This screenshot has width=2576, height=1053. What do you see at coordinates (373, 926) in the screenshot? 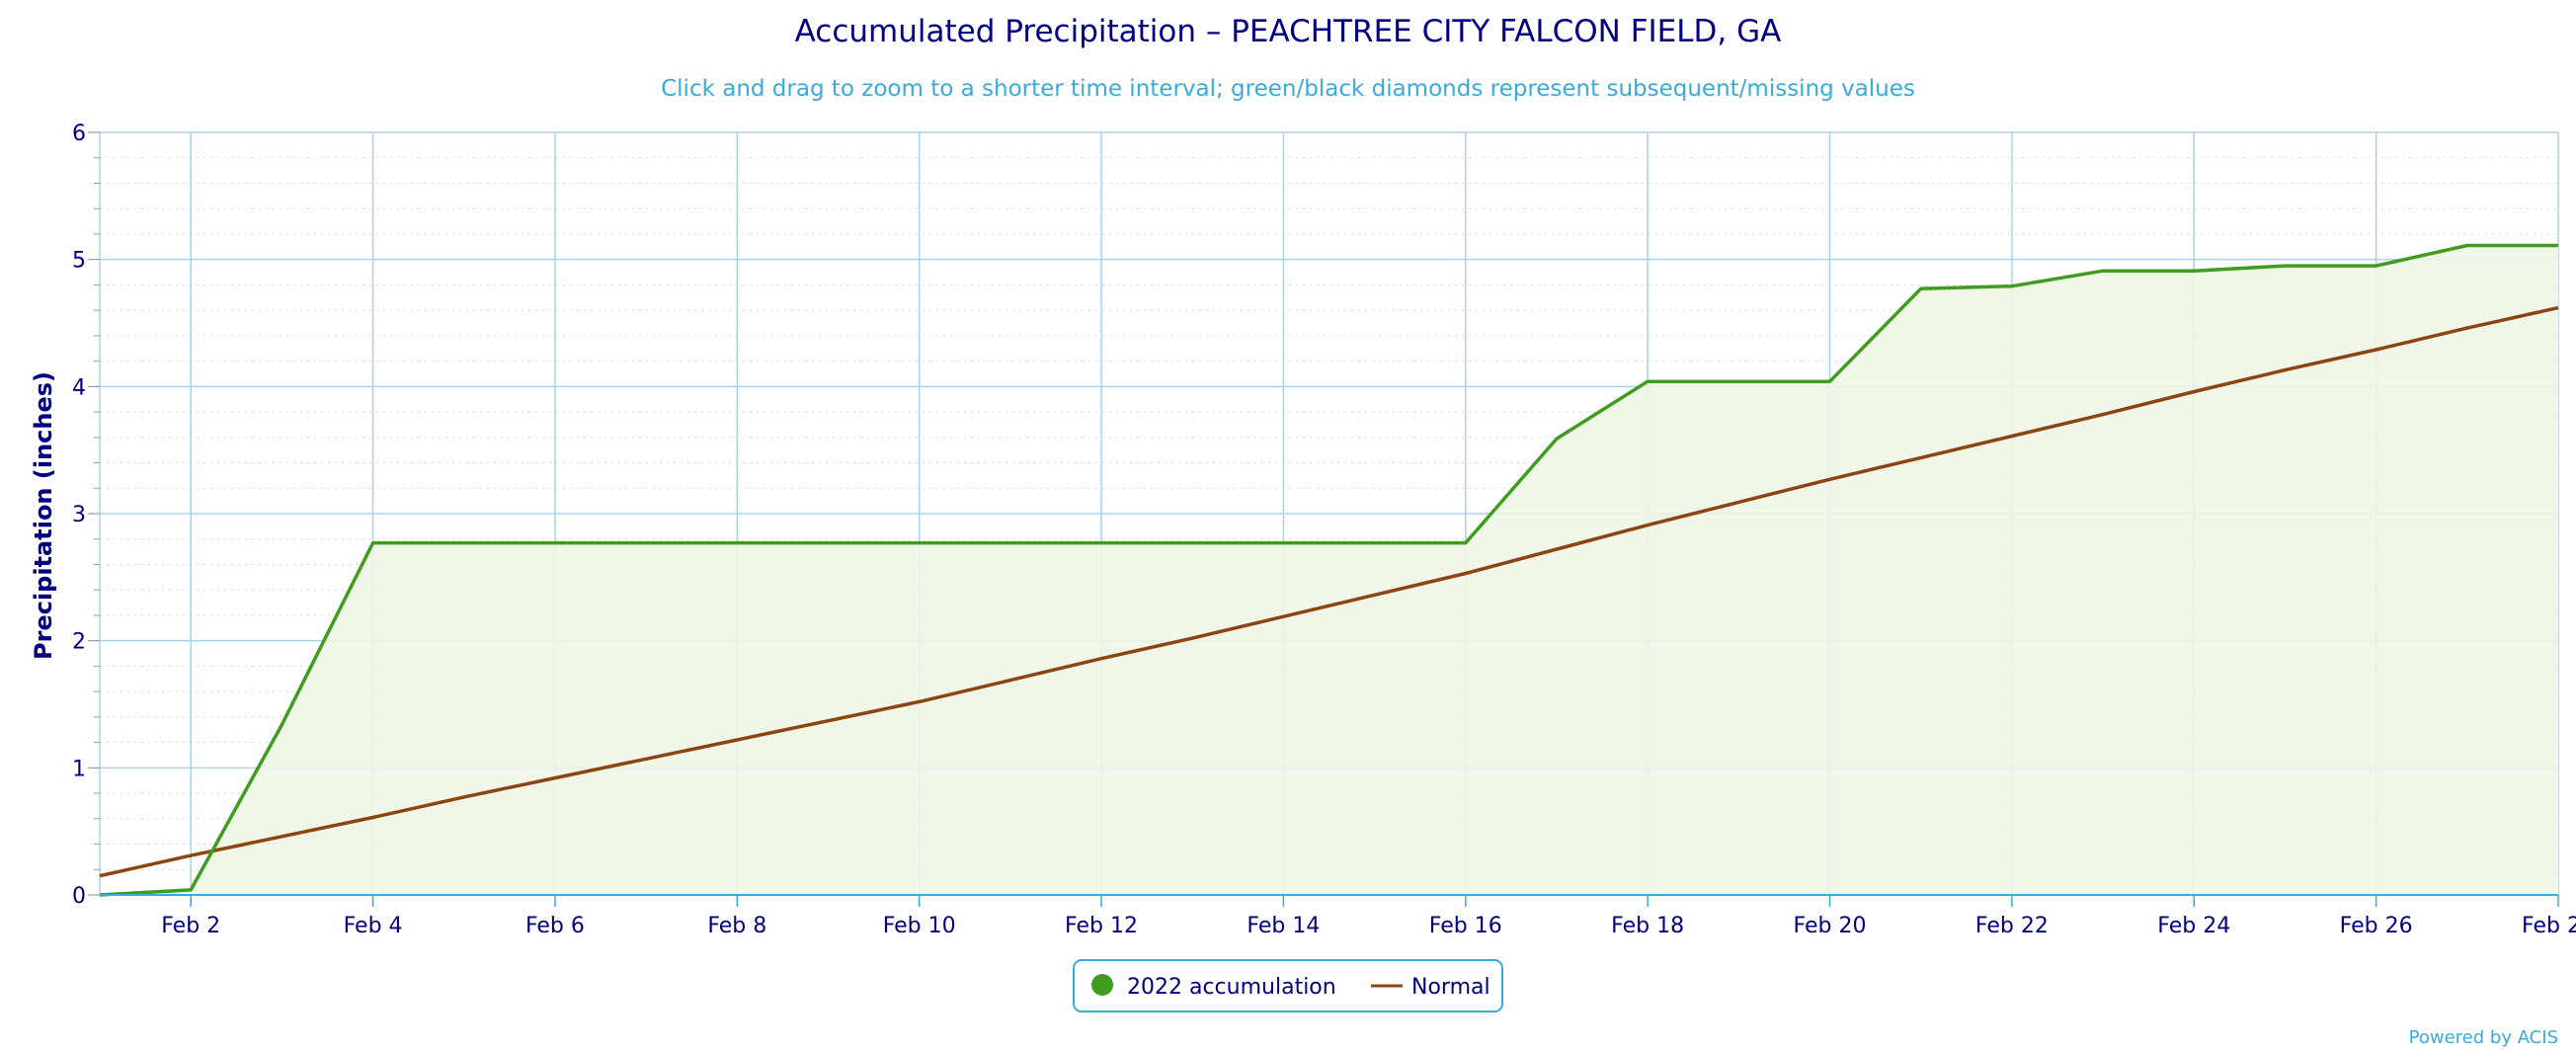
I see `x-tick-label: Feb 4` at bounding box center [373, 926].